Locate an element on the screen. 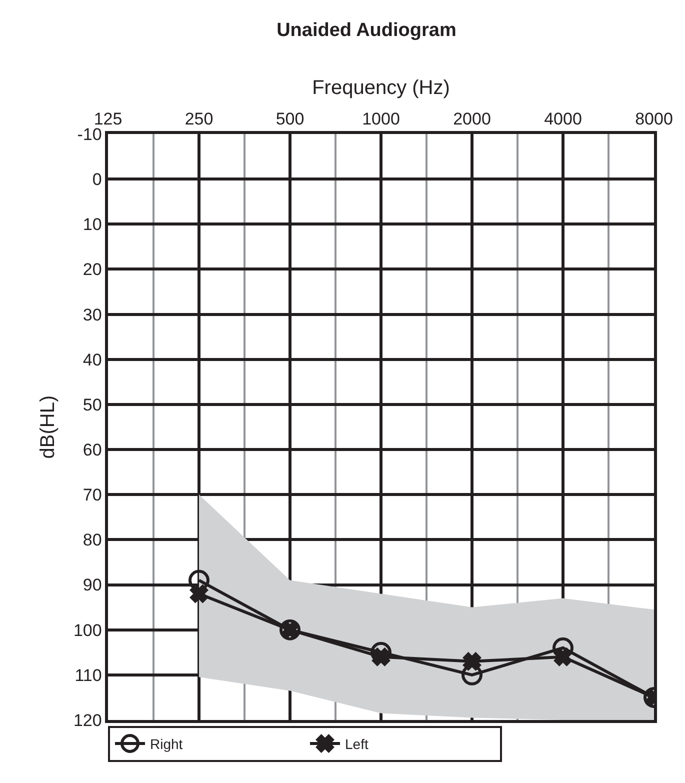 This screenshot has height=783, width=685. y-tick-label: 80 is located at coordinates (92, 540).